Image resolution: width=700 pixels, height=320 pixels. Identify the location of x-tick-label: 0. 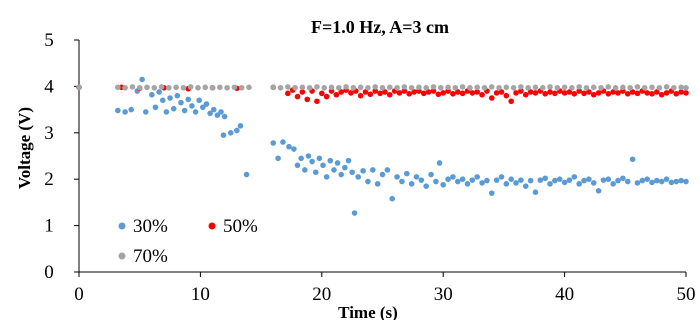
(79, 294).